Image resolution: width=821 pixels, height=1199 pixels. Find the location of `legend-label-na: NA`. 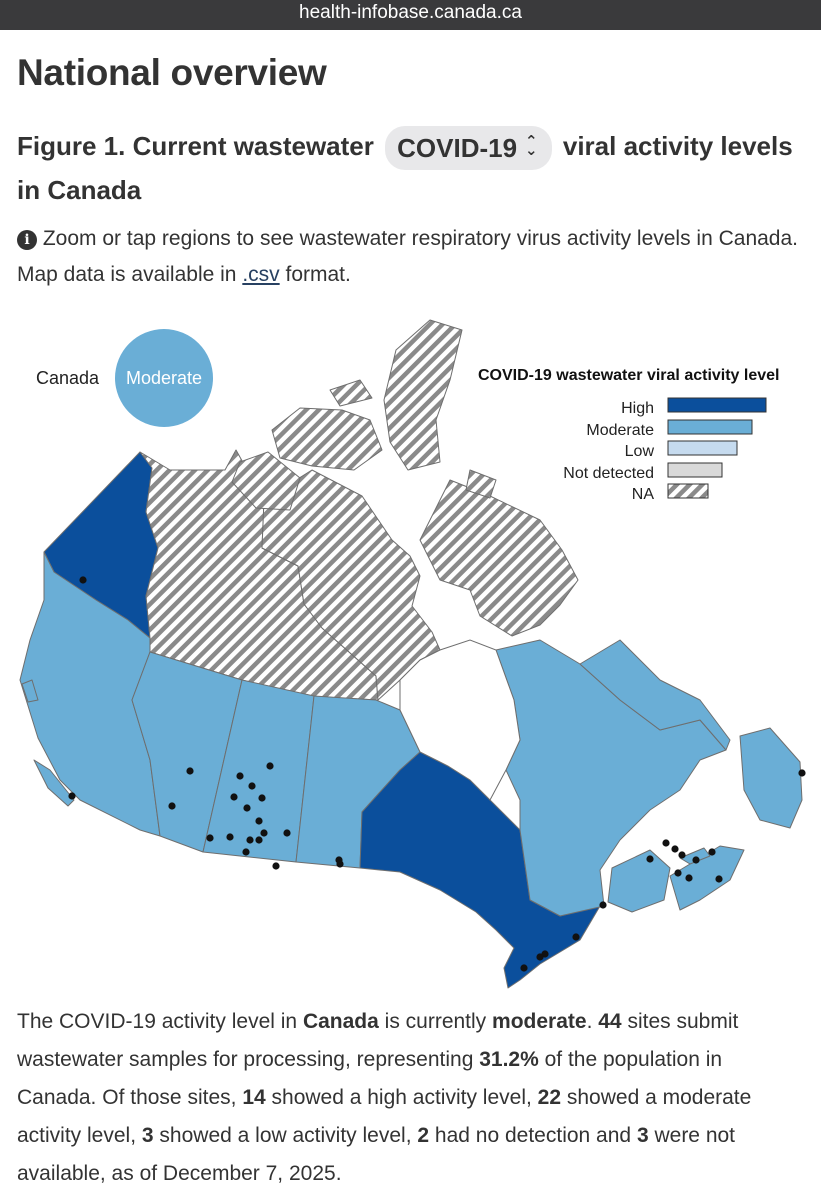

legend-label-na: NA is located at coordinates (643, 494).